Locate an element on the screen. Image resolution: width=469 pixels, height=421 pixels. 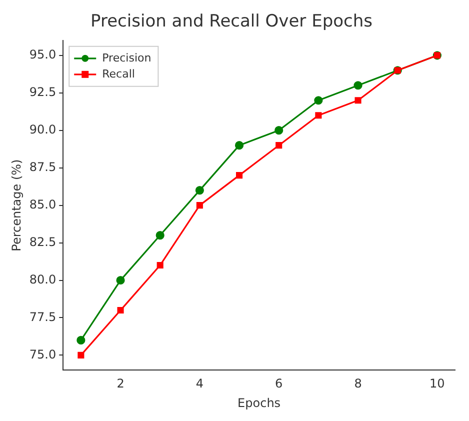
y-axis-title: Percentage (%) is located at coordinates (16, 205).